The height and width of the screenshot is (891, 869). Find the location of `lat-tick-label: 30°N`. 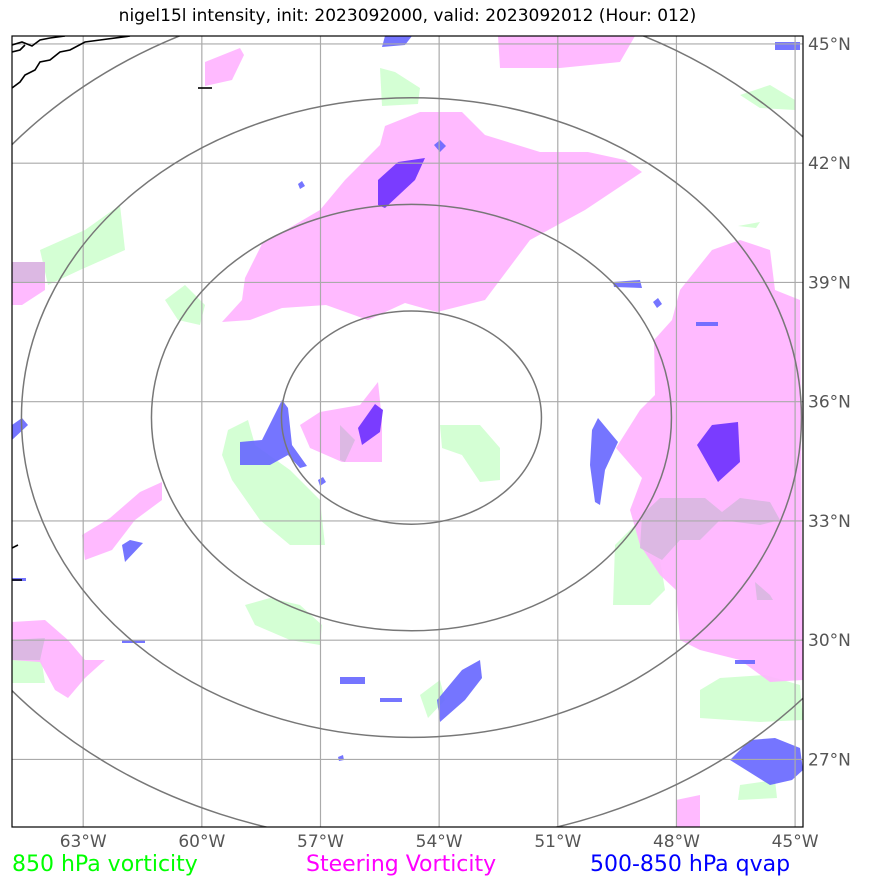

lat-tick-label: 30°N is located at coordinates (829, 641).